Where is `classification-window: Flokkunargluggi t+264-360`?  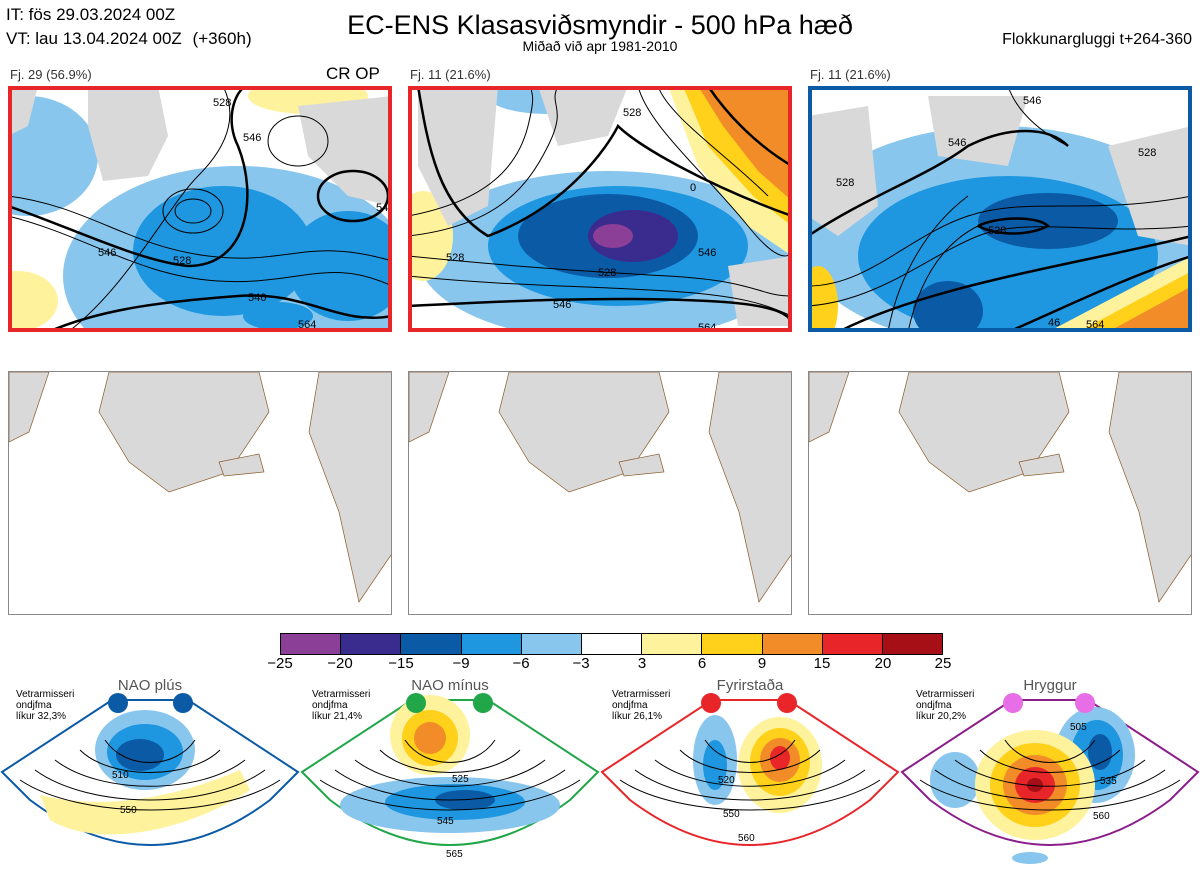
classification-window: Flokkunargluggi t+264-360 is located at coordinates (1097, 39).